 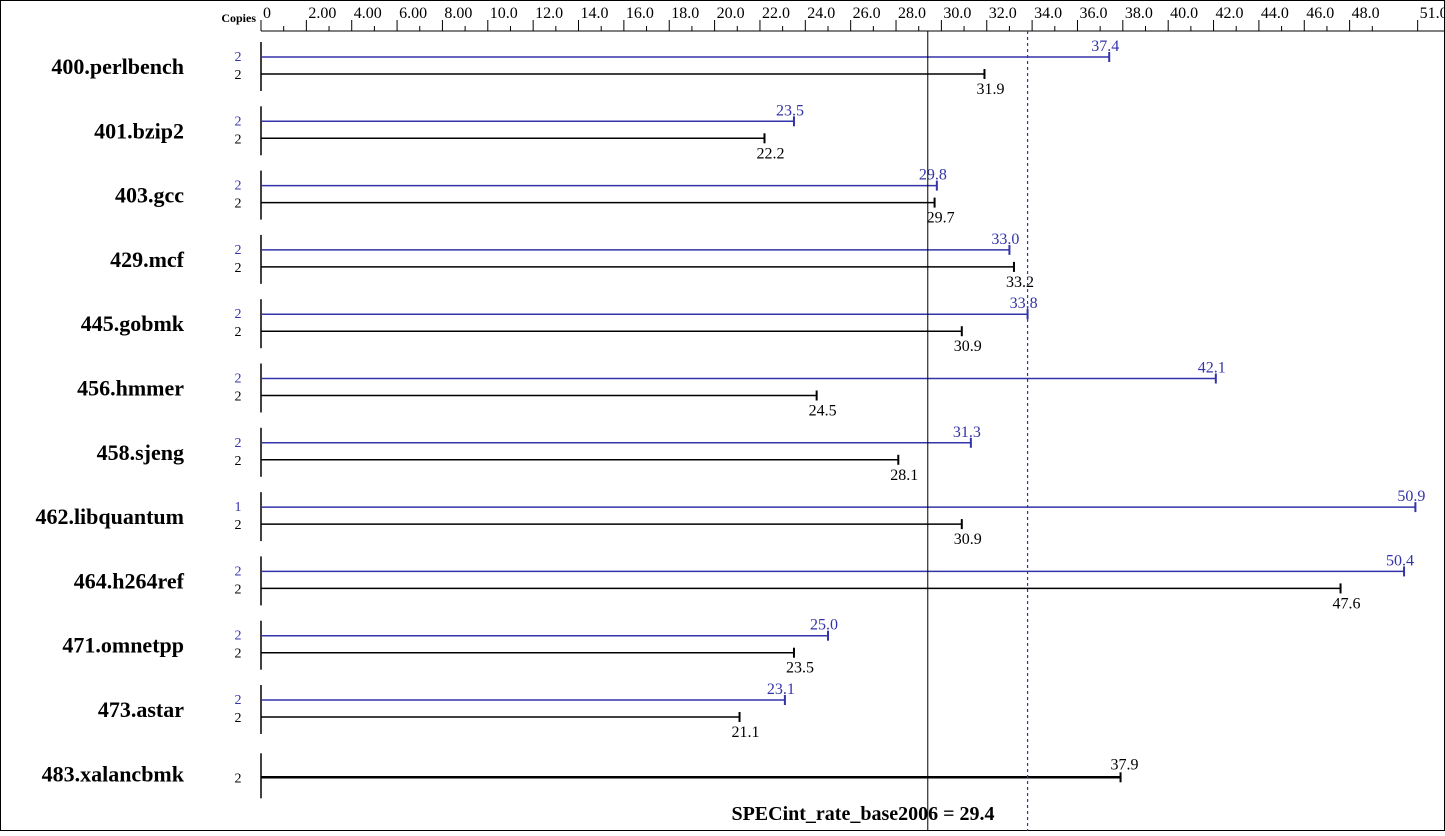 What do you see at coordinates (133, 323) in the screenshot?
I see `benchmark-label: 445.gobmk` at bounding box center [133, 323].